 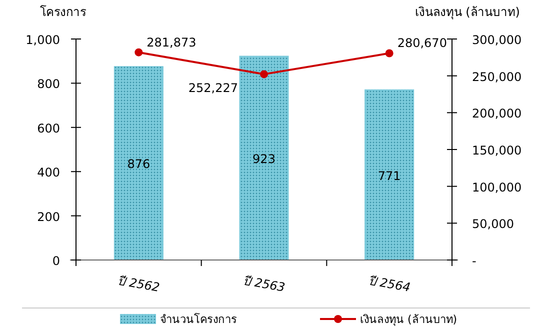 What do you see at coordinates (198, 319) in the screenshot?
I see `legend-label: จำนวนโครงการ` at bounding box center [198, 319].